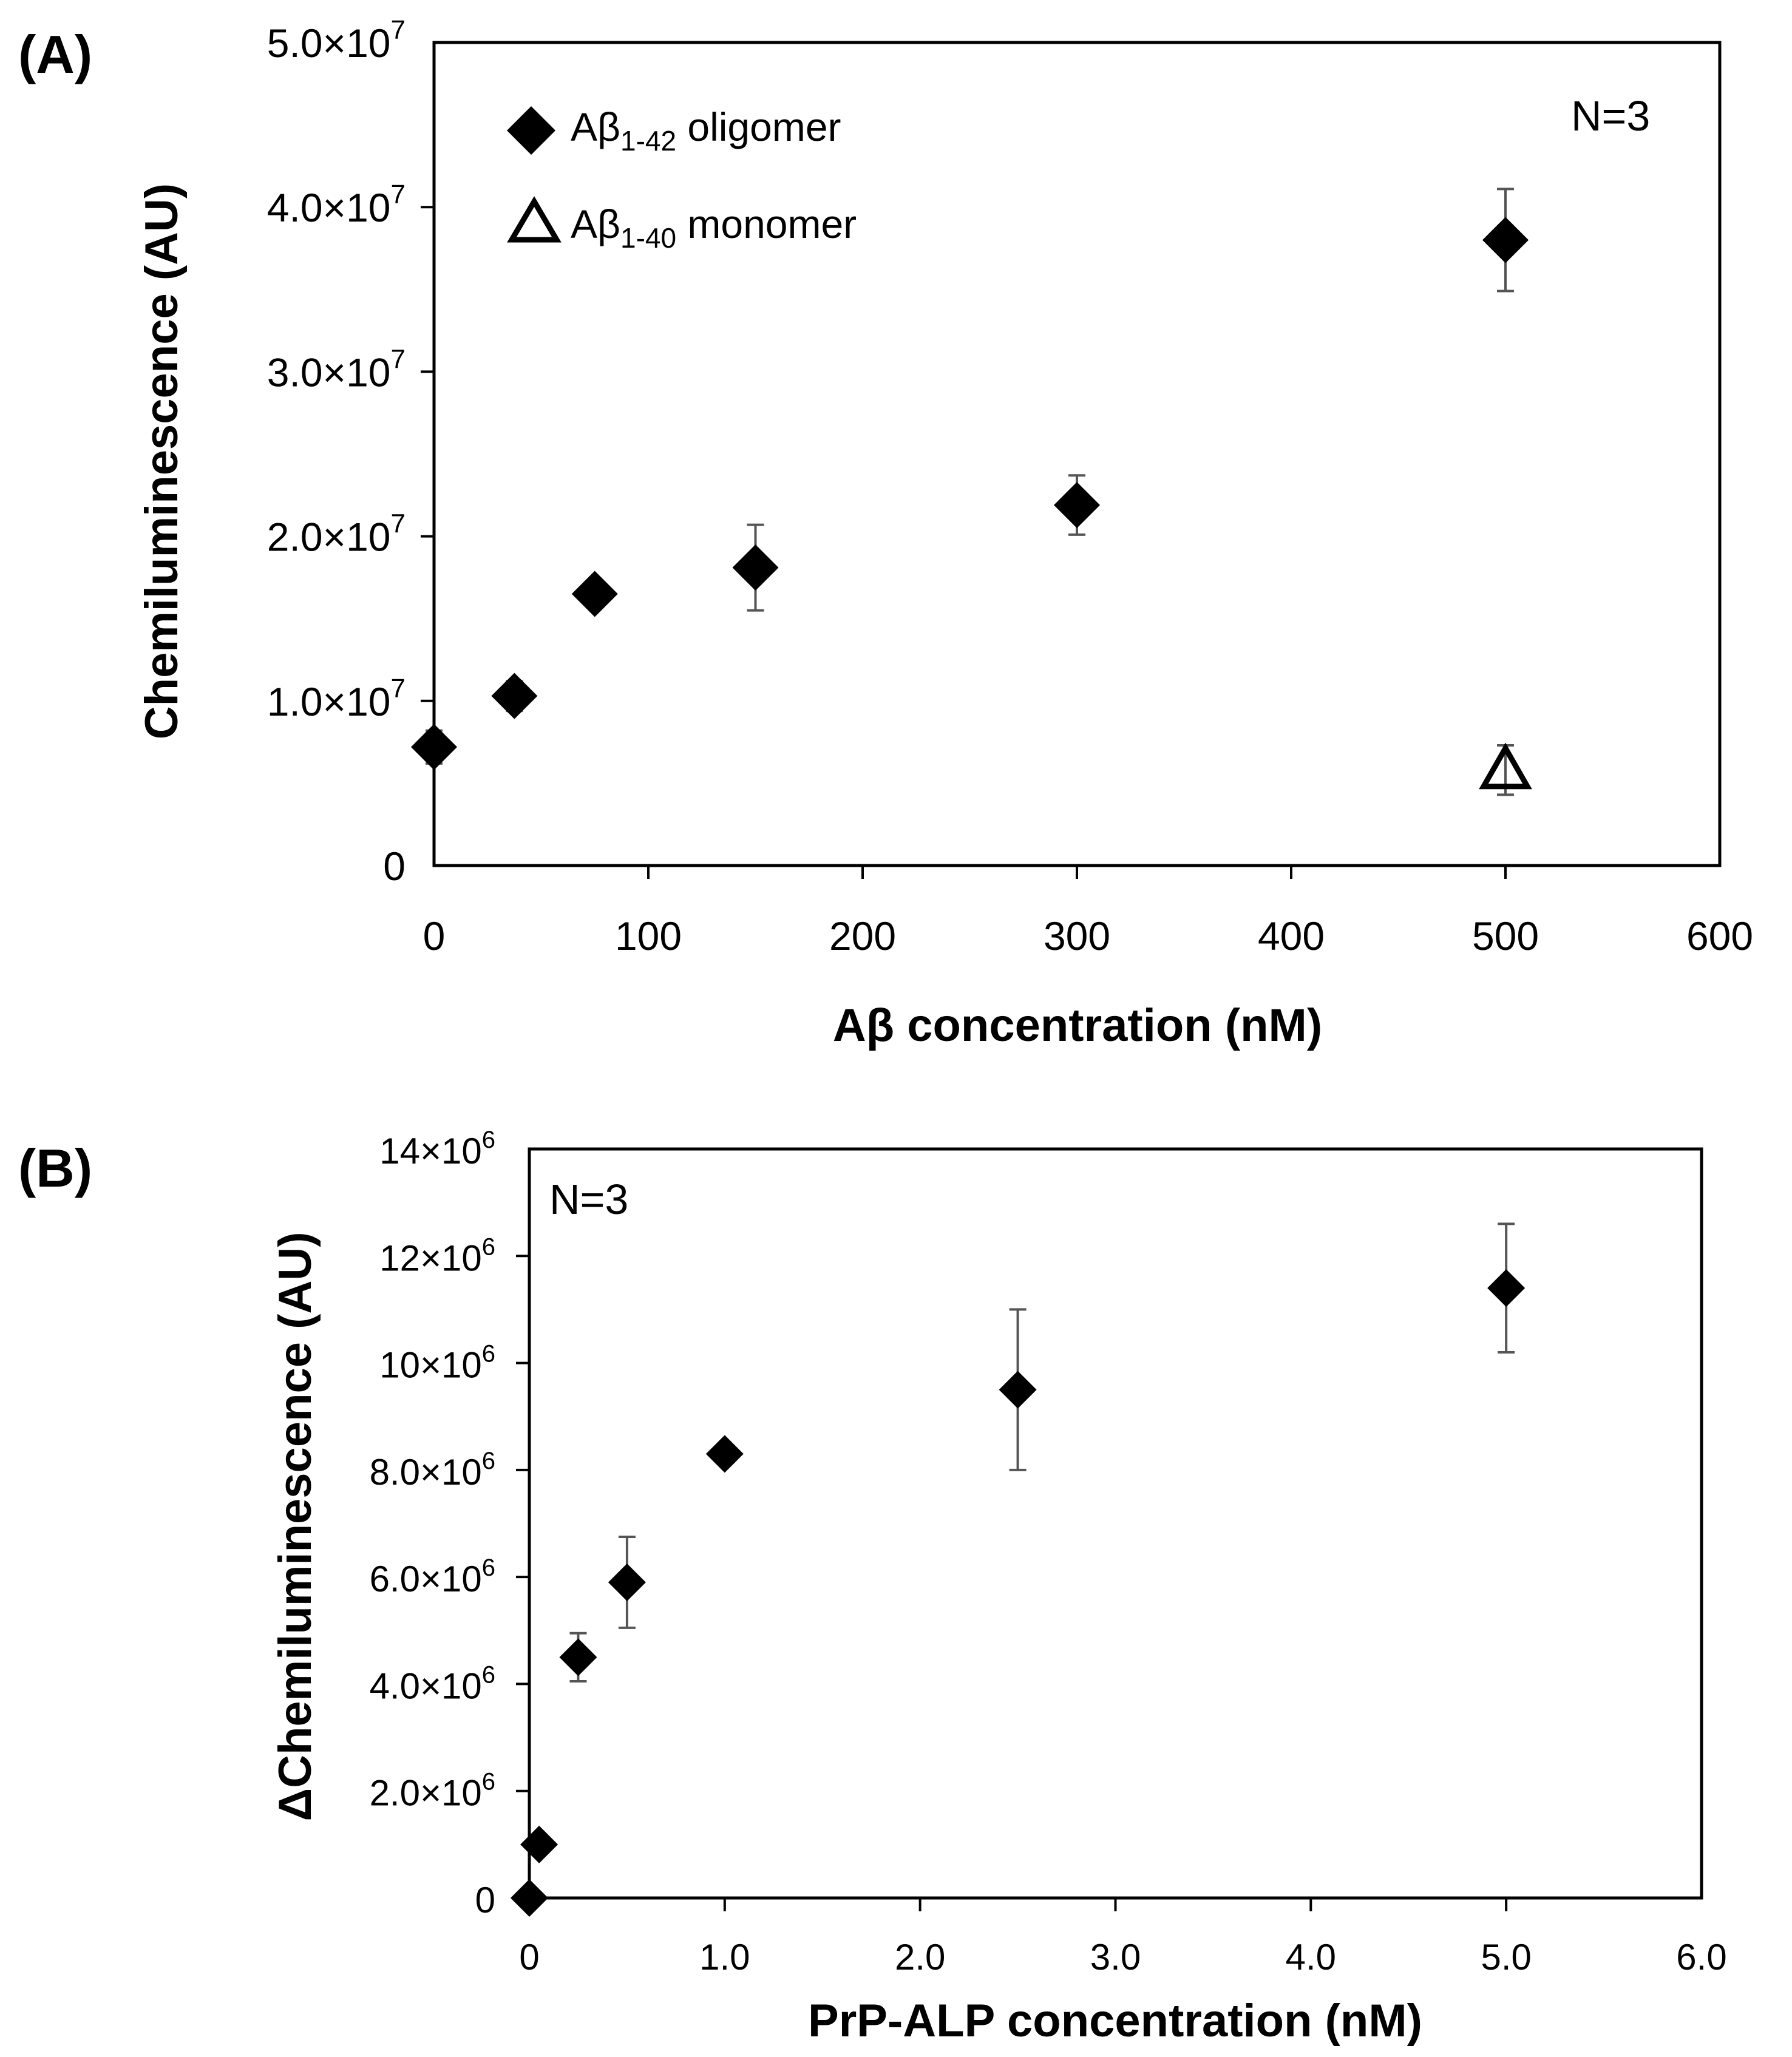 The width and height of the screenshot is (1792, 2057). What do you see at coordinates (1115, 2021) in the screenshot?
I see `panel-b-x-axis-title: PrP-ALP concentration (nM)` at bounding box center [1115, 2021].